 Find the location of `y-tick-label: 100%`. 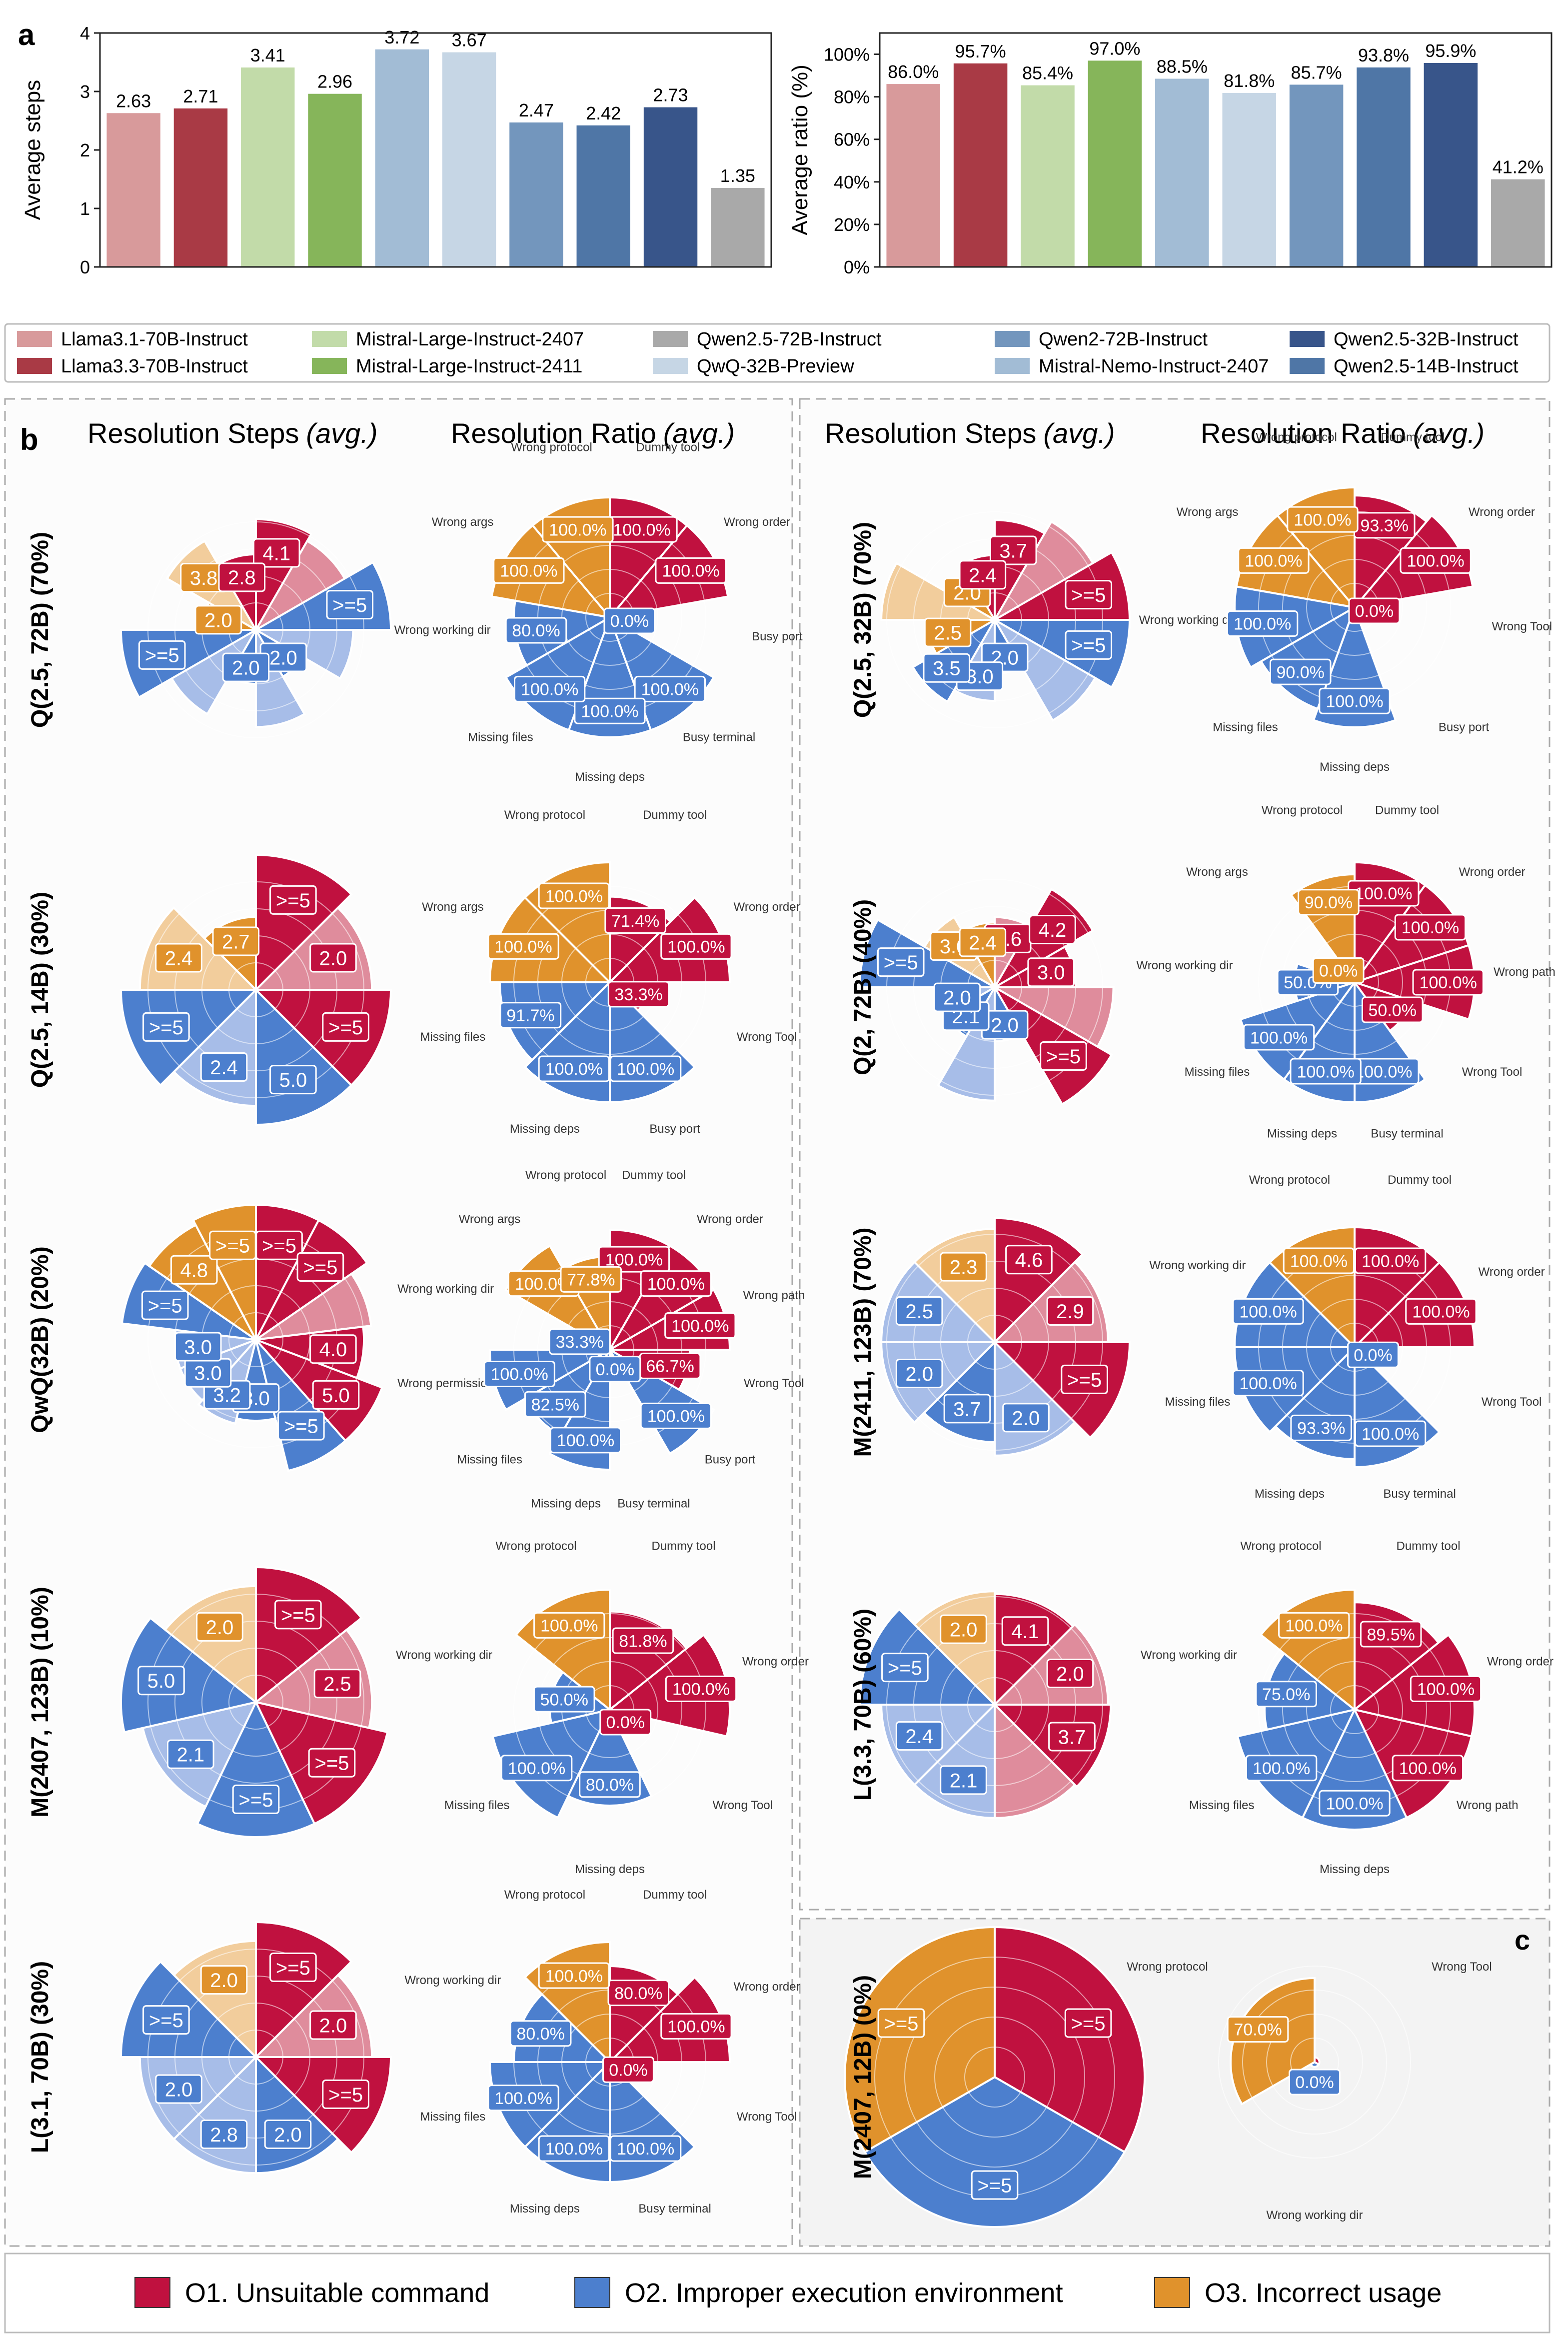

y-tick-label: 100% is located at coordinates (847, 54).